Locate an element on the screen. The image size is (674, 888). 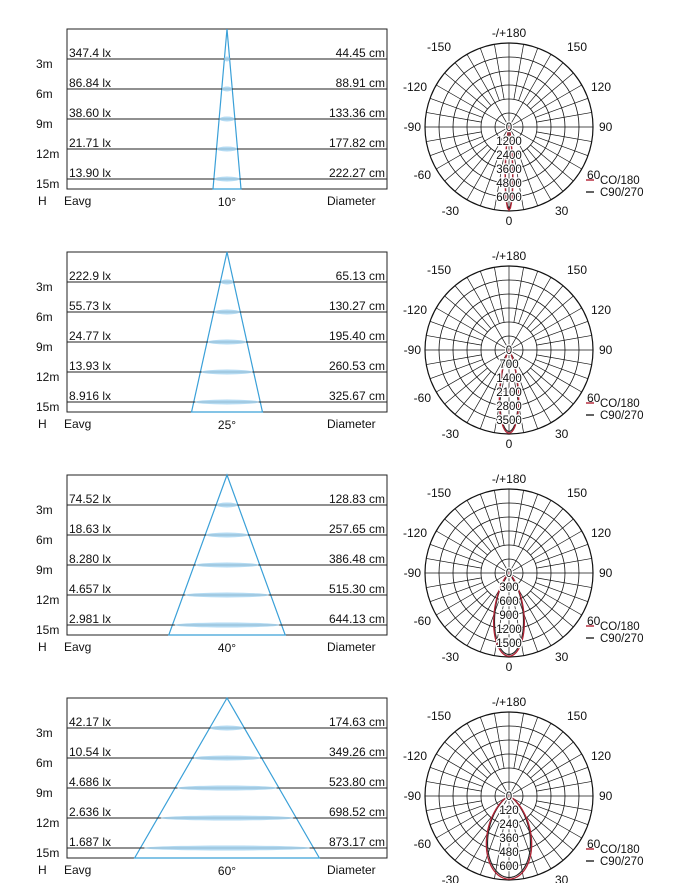
polar-radial-label: 3500 is located at coordinates (509, 421).